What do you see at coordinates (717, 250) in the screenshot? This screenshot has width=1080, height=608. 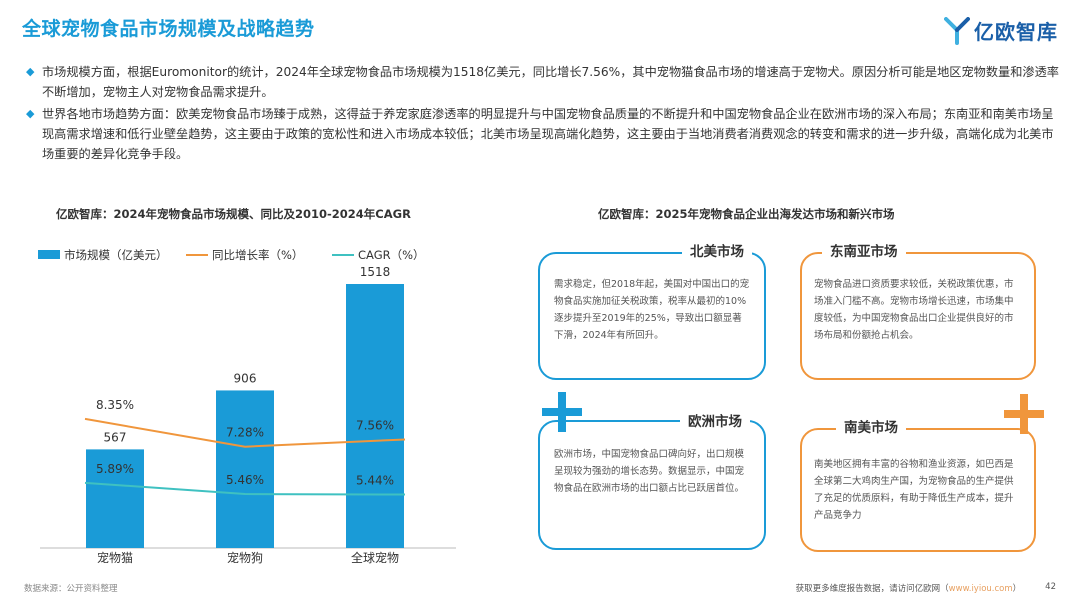 I see `region-title-north-america: 北美市场` at bounding box center [717, 250].